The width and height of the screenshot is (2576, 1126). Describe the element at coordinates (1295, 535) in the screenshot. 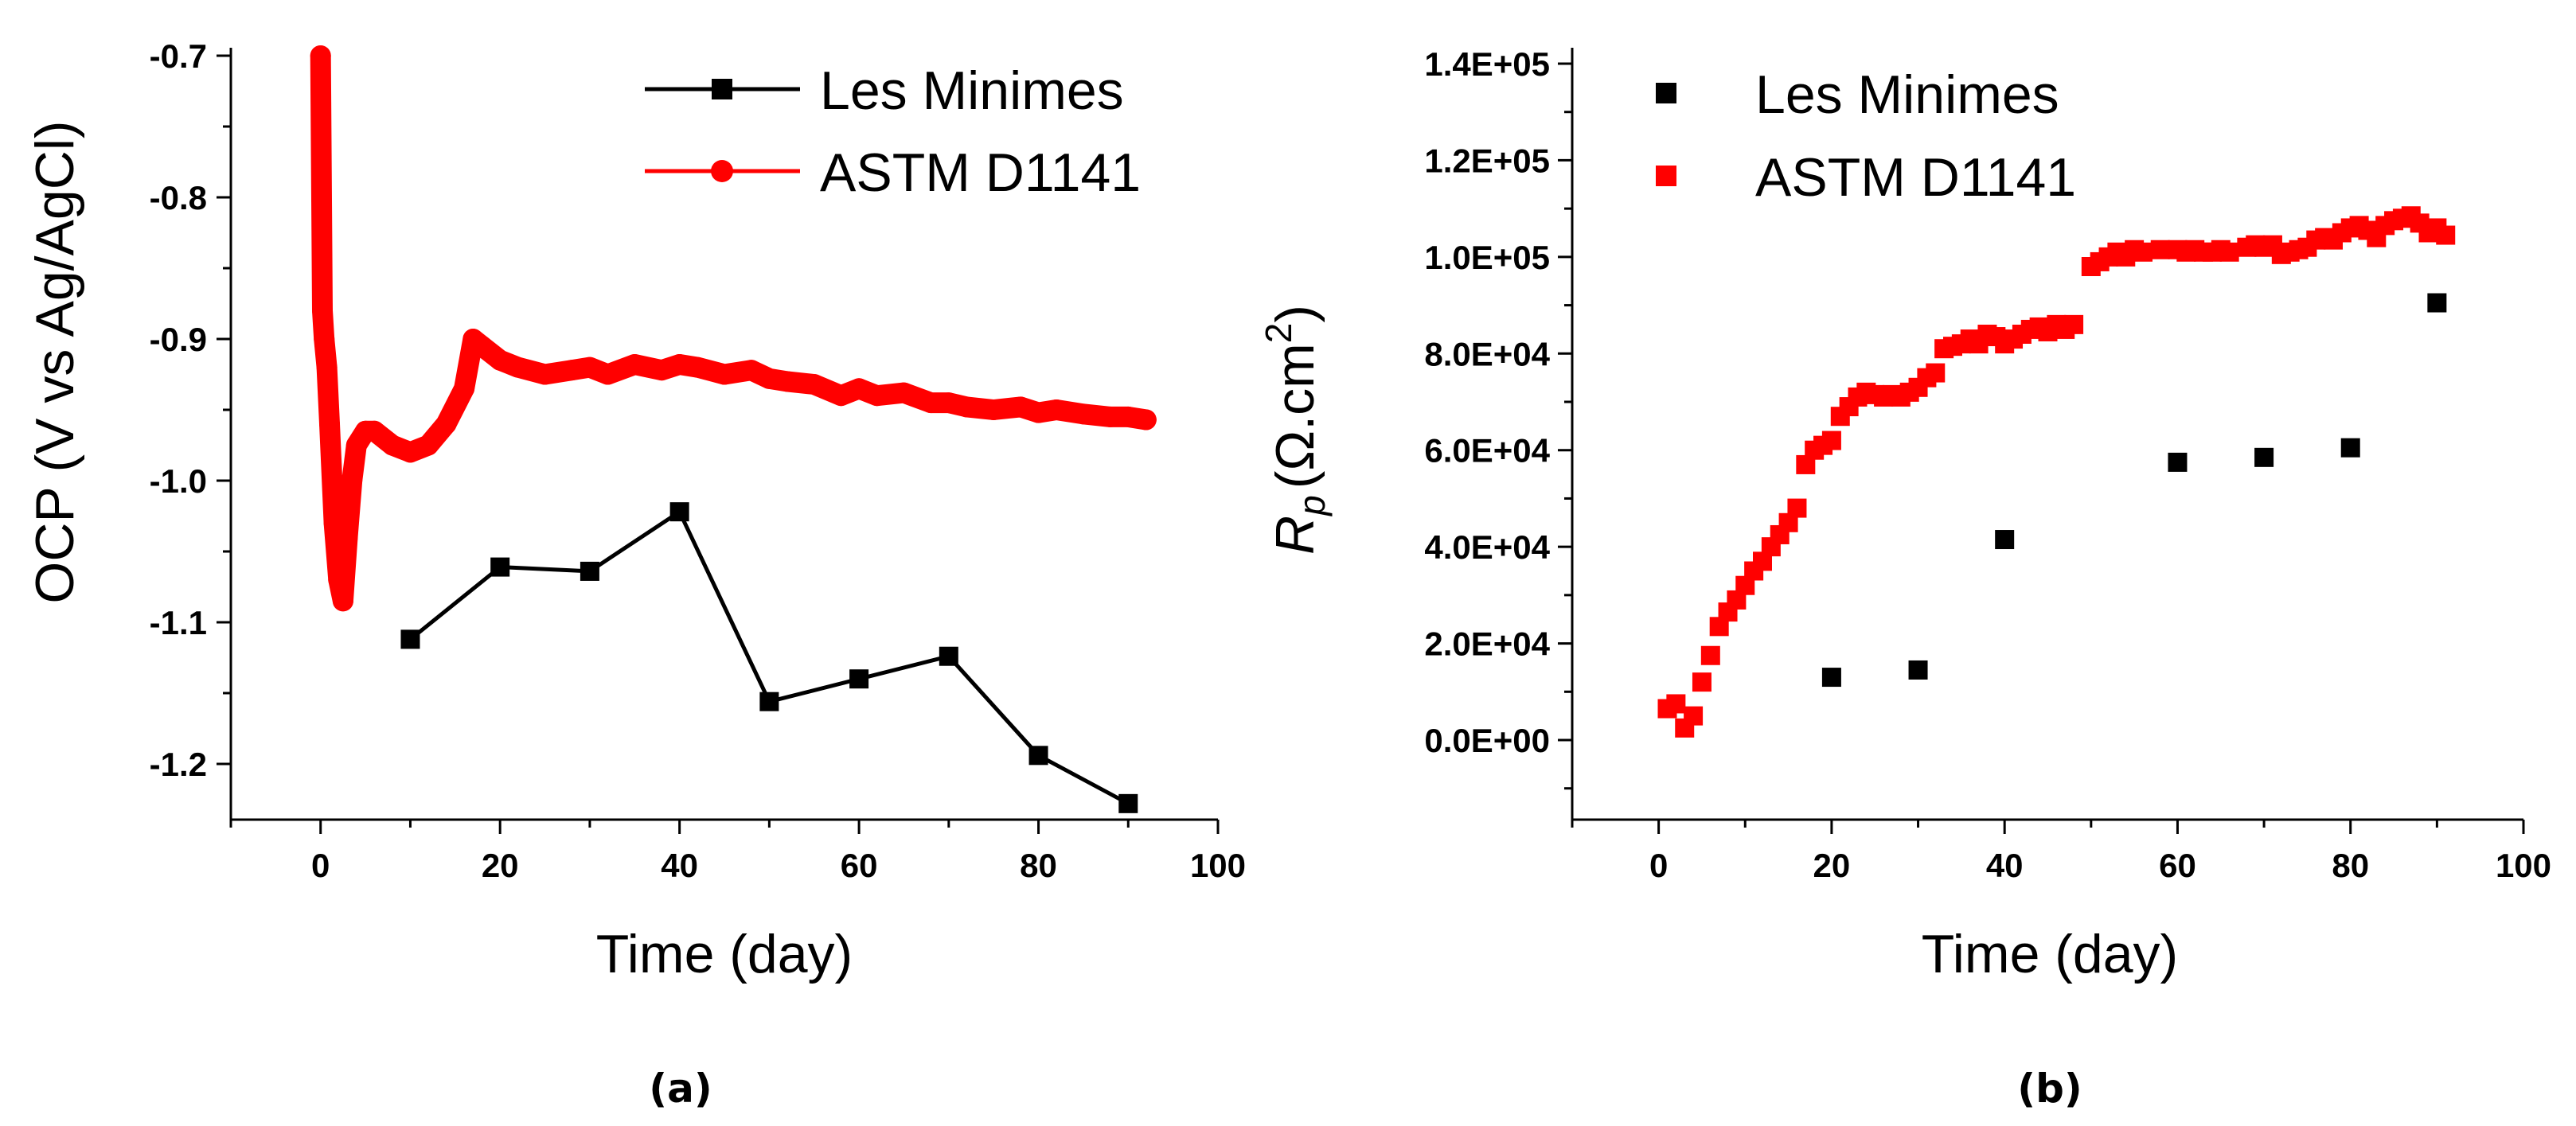

I see `panel-b-y-axis-title-main: R` at that location.